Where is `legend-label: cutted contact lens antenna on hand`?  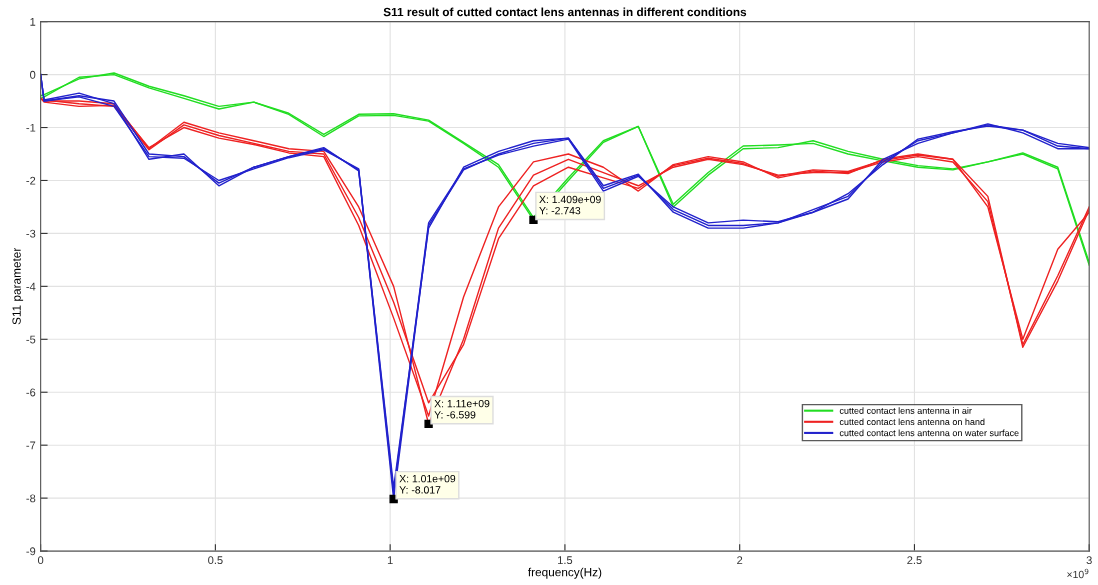 legend-label: cutted contact lens antenna on hand is located at coordinates (912, 422).